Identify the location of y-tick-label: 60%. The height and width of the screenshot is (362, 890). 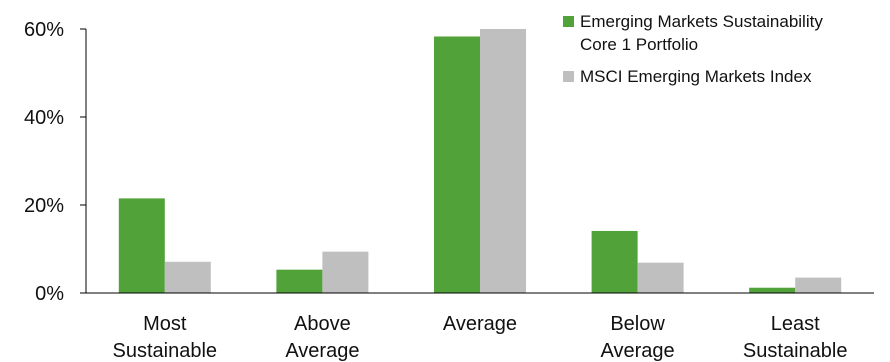
(44, 30).